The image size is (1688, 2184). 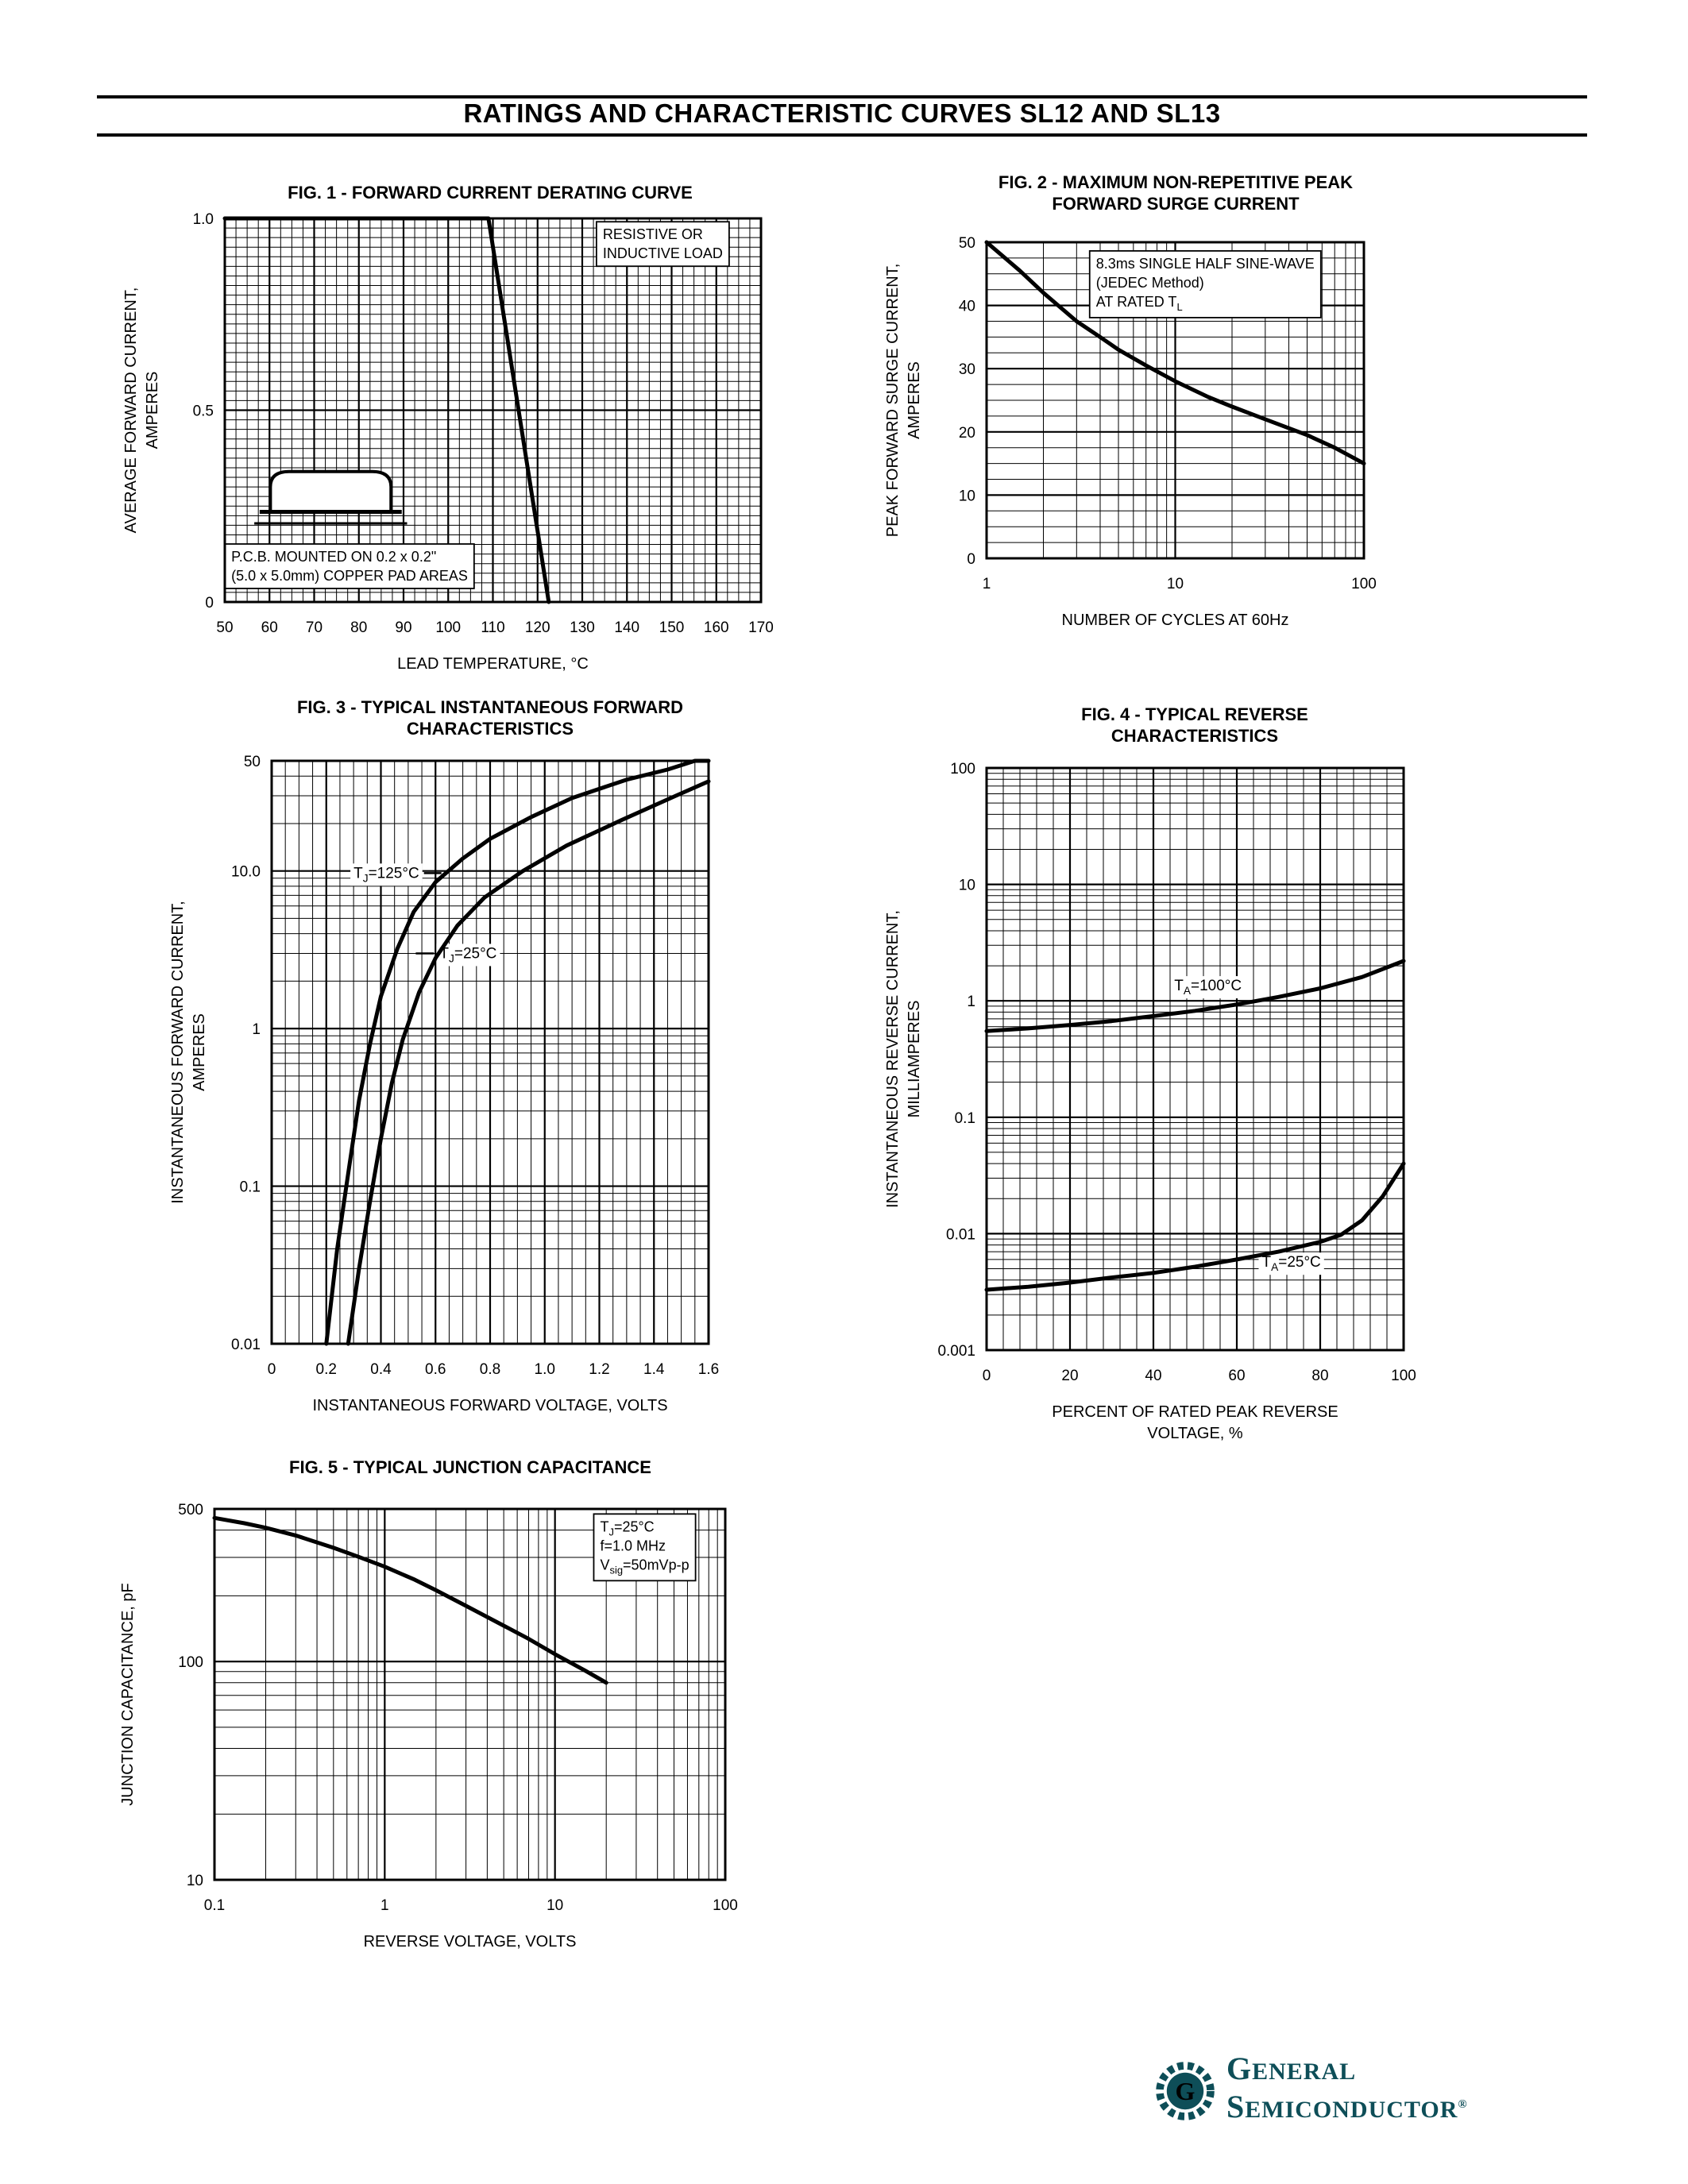 I want to click on svg-text: LEAD TEMPERATURE, °C, so click(x=493, y=664).